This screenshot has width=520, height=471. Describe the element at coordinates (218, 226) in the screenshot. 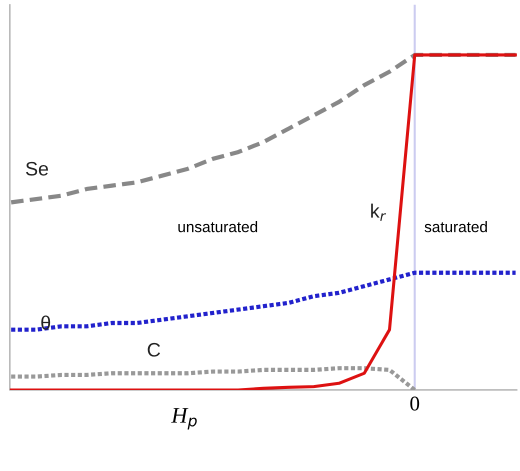

I see `annotation: unsaturated` at that location.